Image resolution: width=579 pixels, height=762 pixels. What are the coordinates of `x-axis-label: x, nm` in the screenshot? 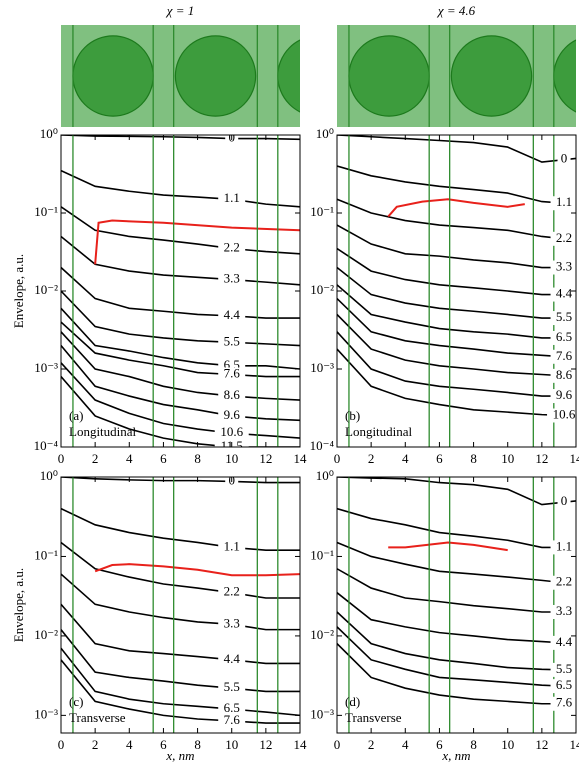 It's located at (455, 755).